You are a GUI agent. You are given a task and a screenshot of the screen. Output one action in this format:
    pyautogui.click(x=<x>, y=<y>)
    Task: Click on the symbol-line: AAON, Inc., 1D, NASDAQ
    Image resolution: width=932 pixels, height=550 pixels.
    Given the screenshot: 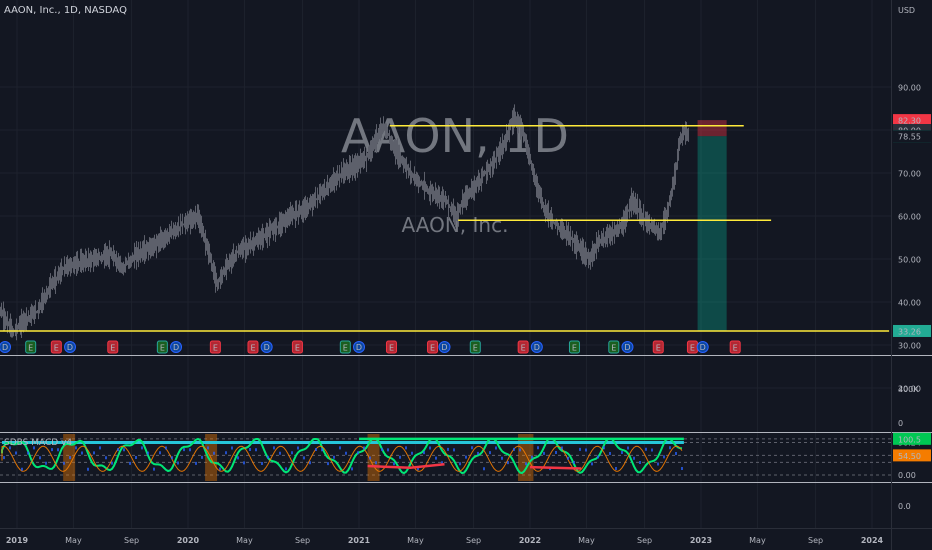 What is the action you would take?
    pyautogui.click(x=65, y=10)
    